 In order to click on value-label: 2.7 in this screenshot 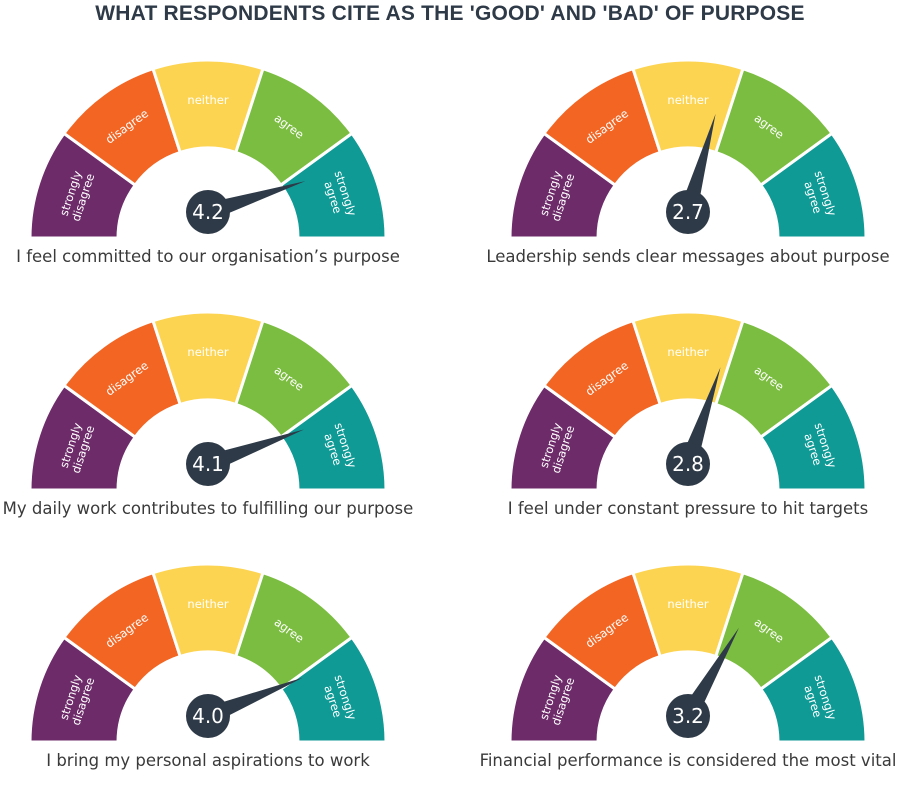, I will do `click(688, 212)`.